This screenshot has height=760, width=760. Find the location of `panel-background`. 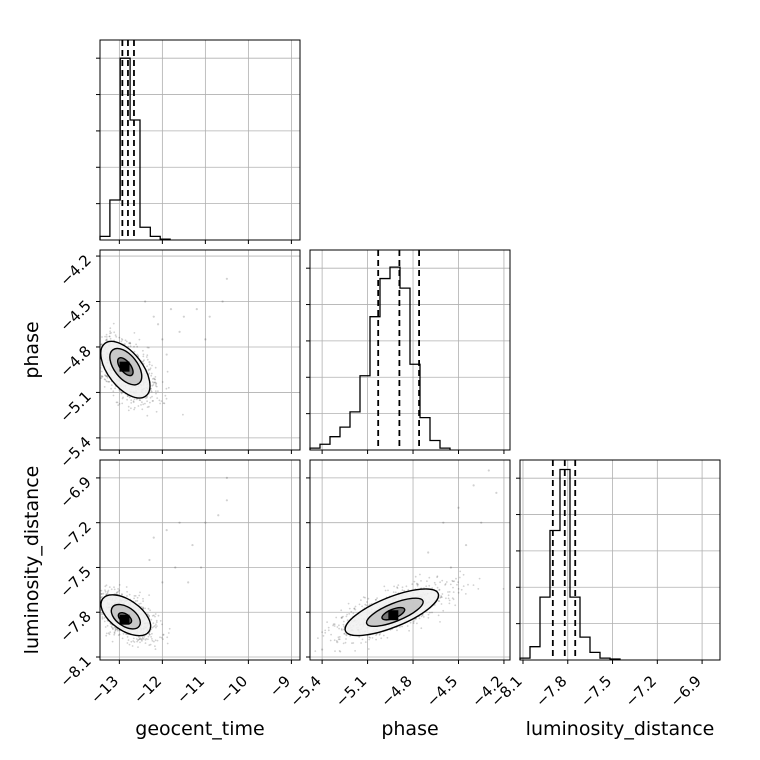

panel-background is located at coordinates (410, 560).